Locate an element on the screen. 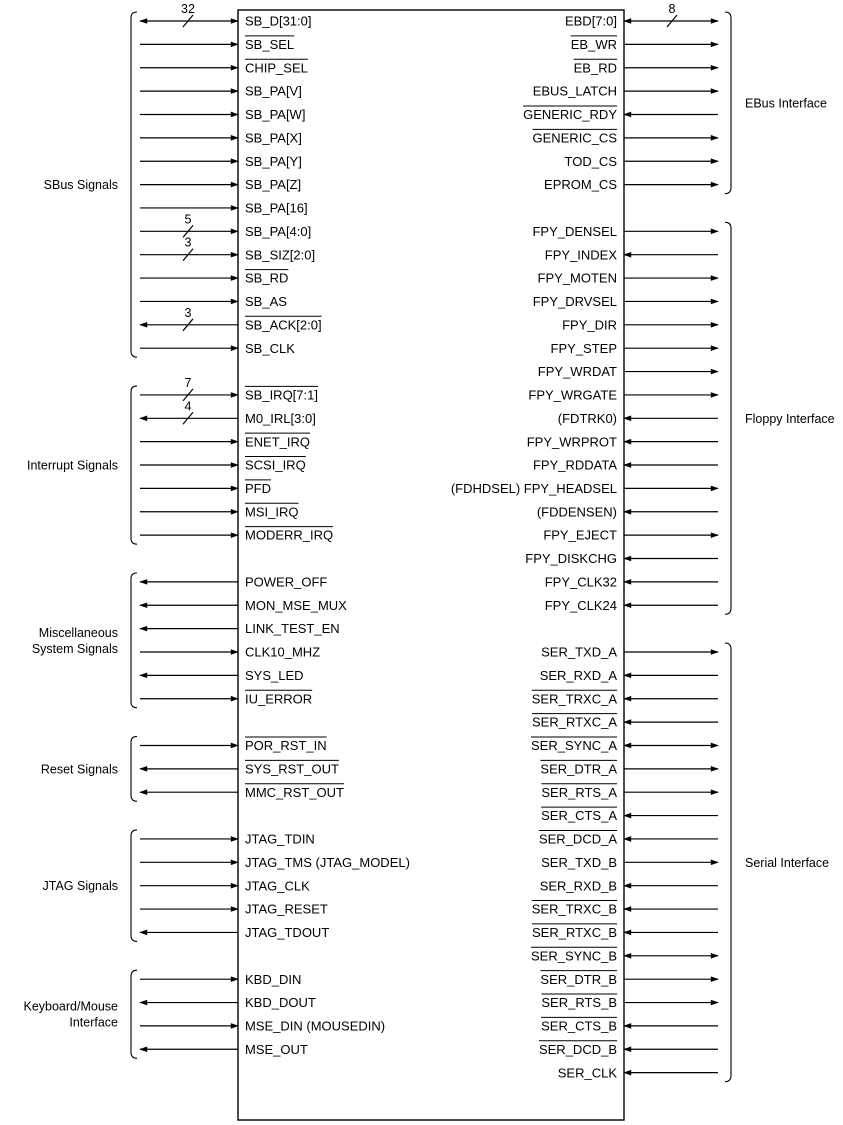 This screenshot has height=1125, width=843. signal-label-mmc-rst-out: MMC_RST_OUT is located at coordinates (294, 792).